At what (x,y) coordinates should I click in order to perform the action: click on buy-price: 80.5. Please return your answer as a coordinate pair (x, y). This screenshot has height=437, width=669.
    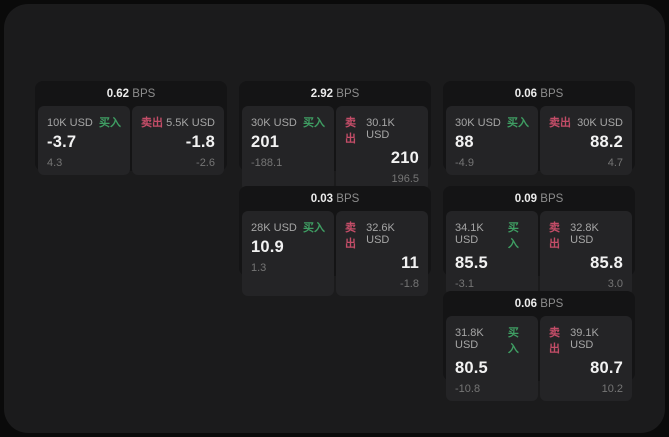
    Looking at the image, I should click on (471, 368).